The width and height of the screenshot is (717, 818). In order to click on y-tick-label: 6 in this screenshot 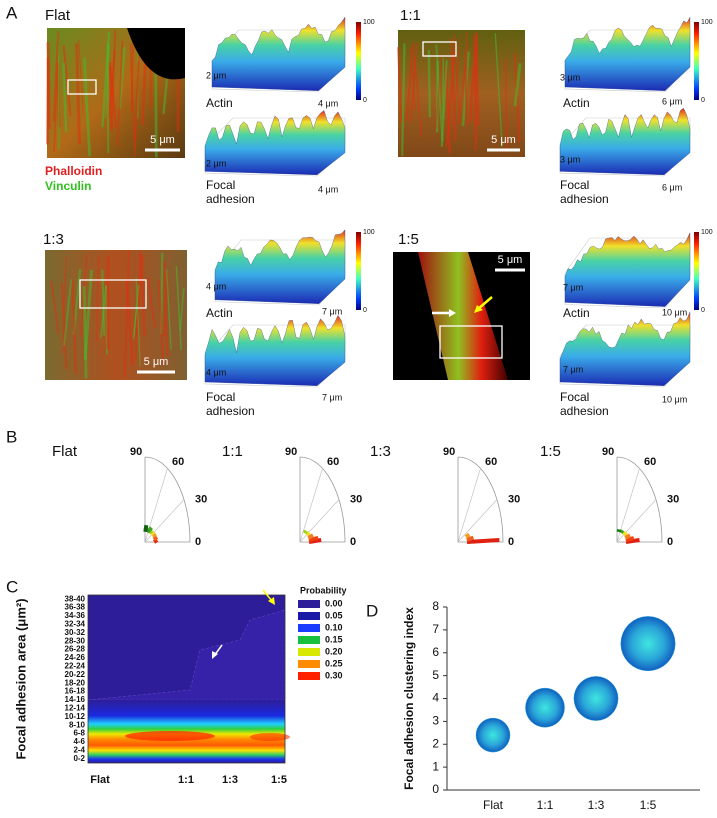, I will do `click(435, 652)`.